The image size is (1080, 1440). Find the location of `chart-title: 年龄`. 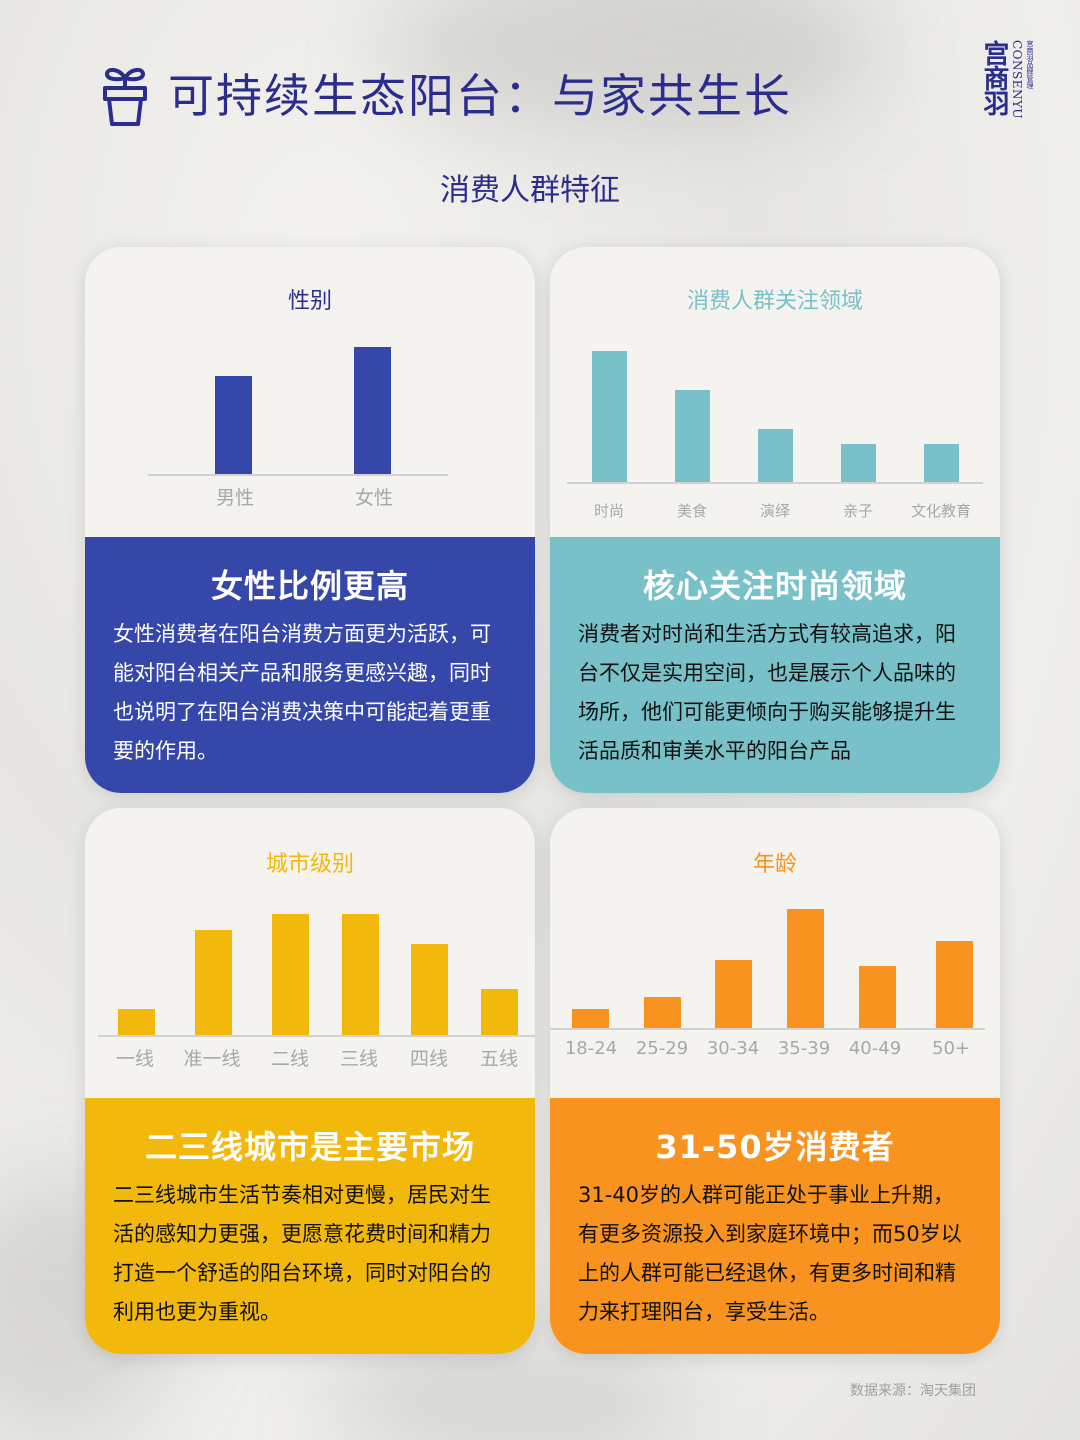

chart-title: 年龄 is located at coordinates (774, 864).